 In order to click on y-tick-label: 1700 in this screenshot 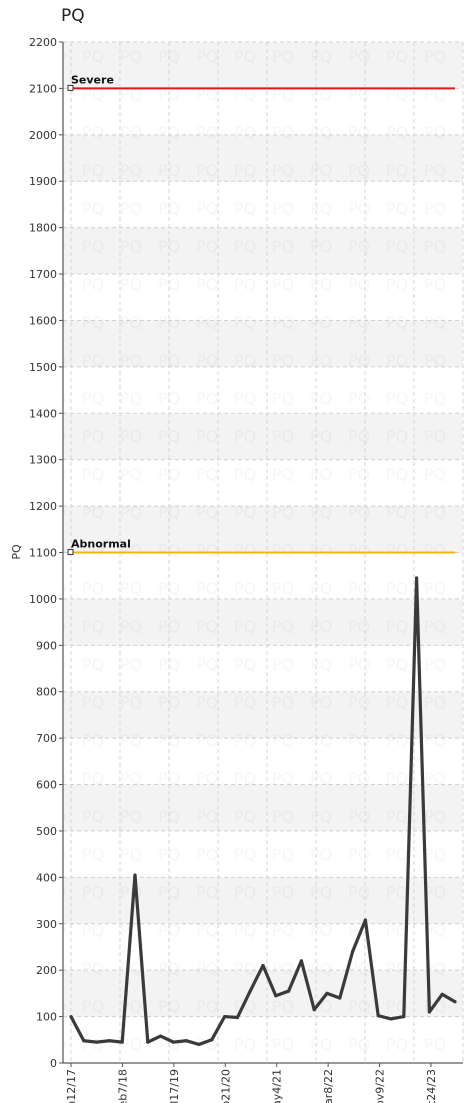, I will do `click(43, 274)`.